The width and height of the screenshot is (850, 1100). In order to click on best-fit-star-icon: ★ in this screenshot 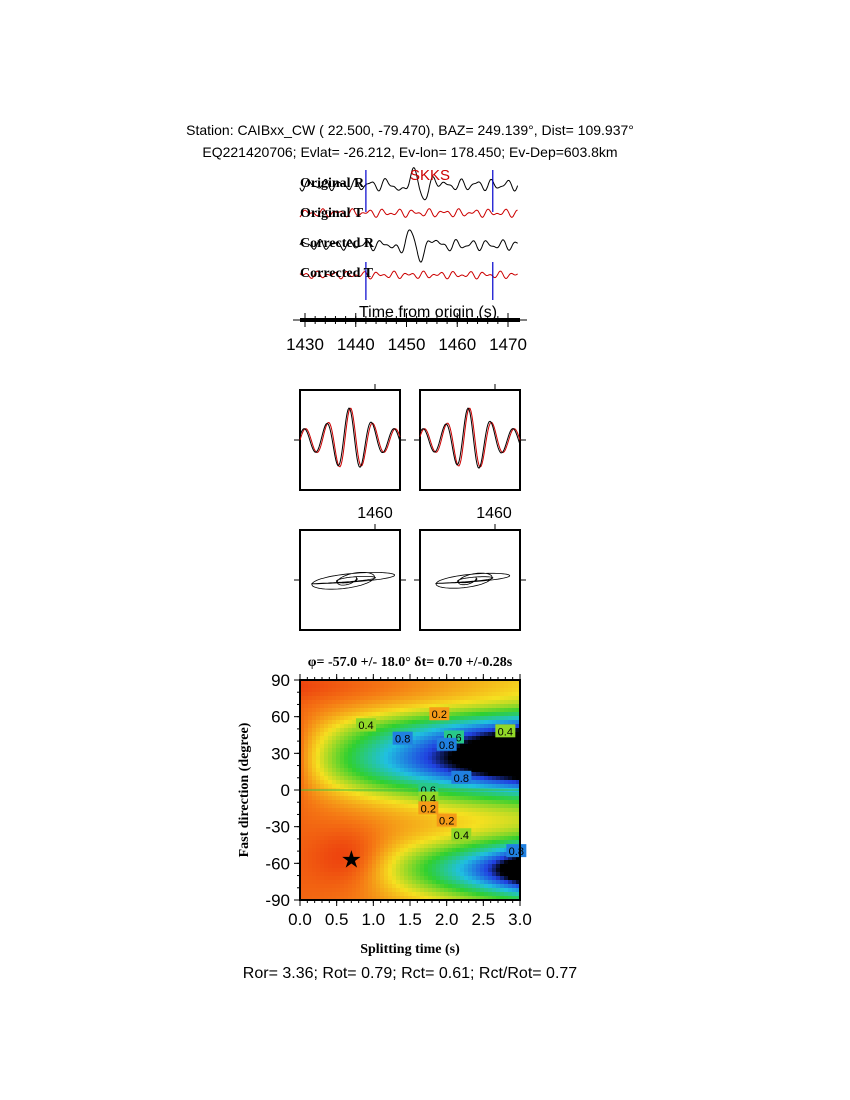, I will do `click(352, 860)`.